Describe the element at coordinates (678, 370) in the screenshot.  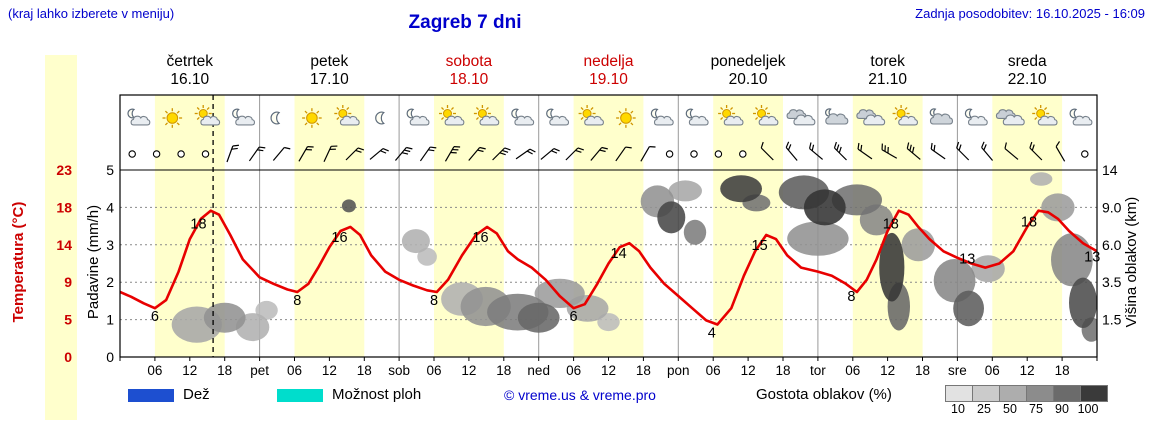
I see `svg-text: pon` at that location.